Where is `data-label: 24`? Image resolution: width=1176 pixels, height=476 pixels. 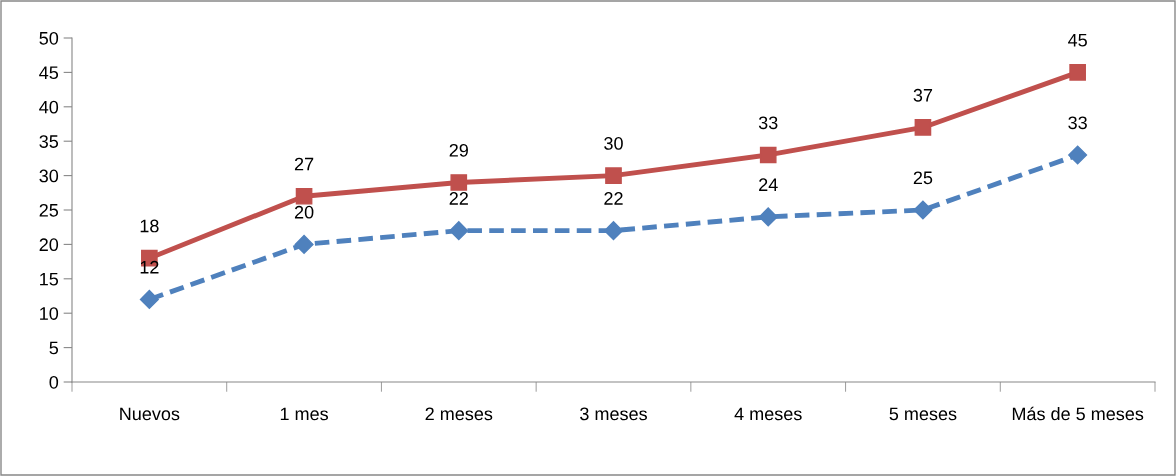 data-label: 24 is located at coordinates (768, 184).